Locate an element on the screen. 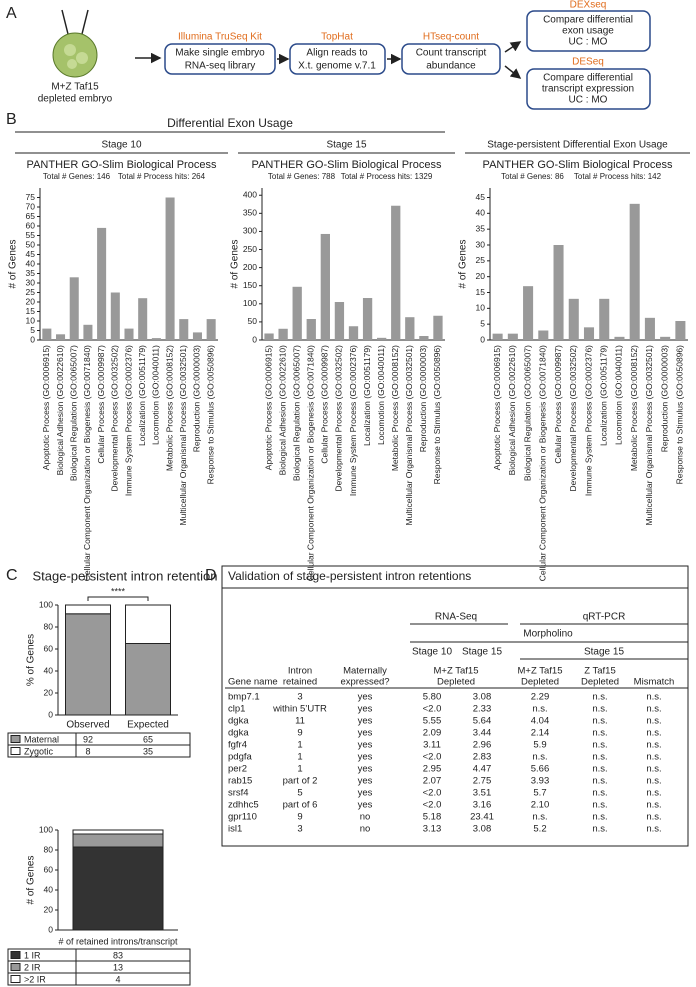  table-cell: part of 6 is located at coordinates (300, 805).